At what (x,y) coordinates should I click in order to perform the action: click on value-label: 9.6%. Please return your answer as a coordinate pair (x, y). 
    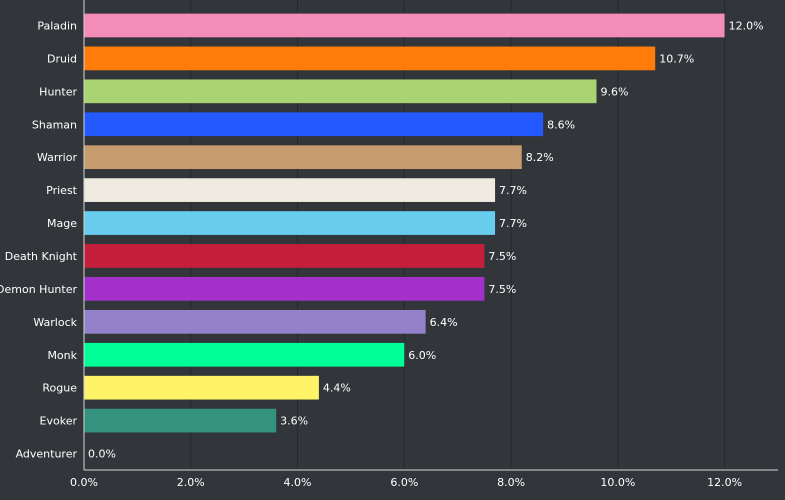
    Looking at the image, I should click on (614, 91).